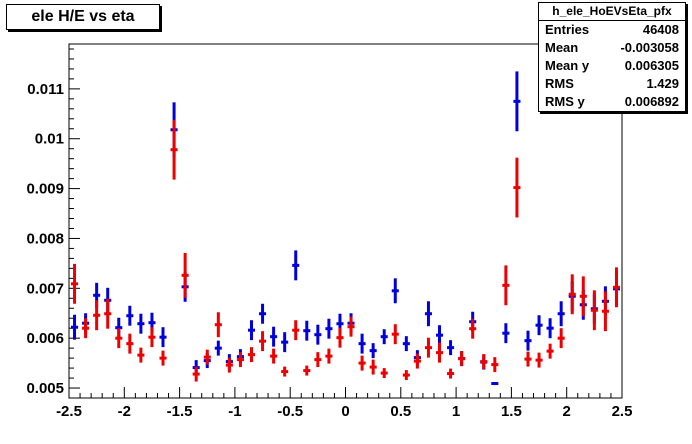 The image size is (692, 444). Describe the element at coordinates (612, 84) in the screenshot. I see `stats-row-rms: RMS 1.429` at that location.